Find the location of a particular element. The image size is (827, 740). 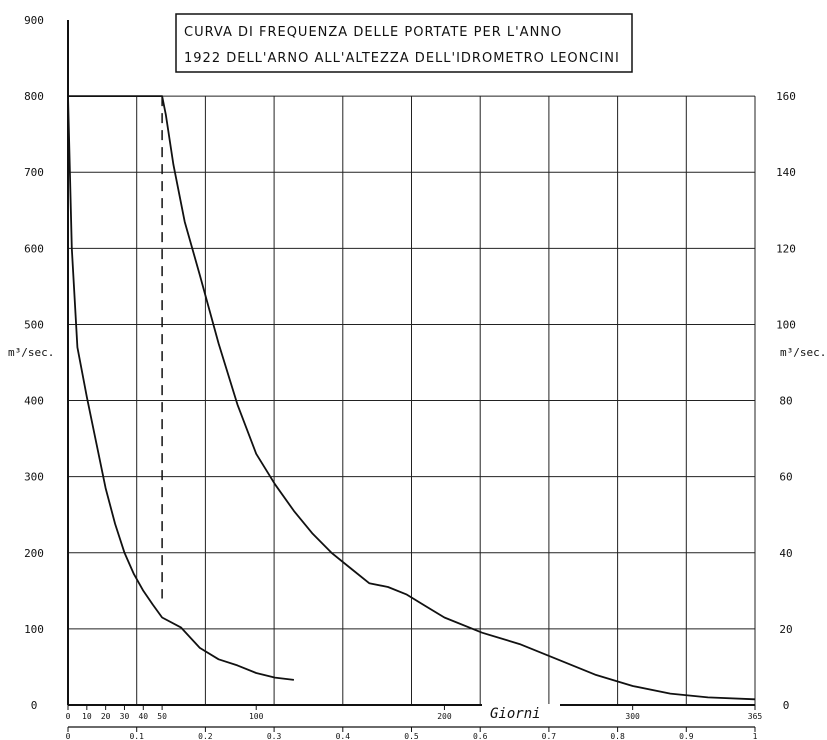

day-tick-label: 10 is located at coordinates (87, 716).